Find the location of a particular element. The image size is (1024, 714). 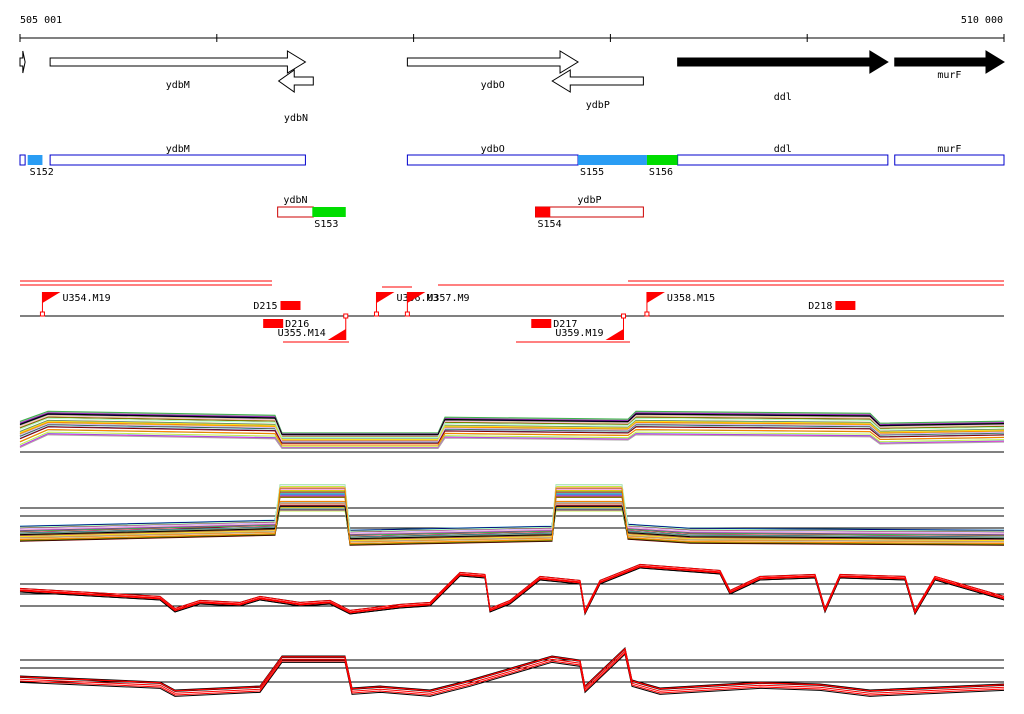

terminator-label: D218 is located at coordinates (820, 306).